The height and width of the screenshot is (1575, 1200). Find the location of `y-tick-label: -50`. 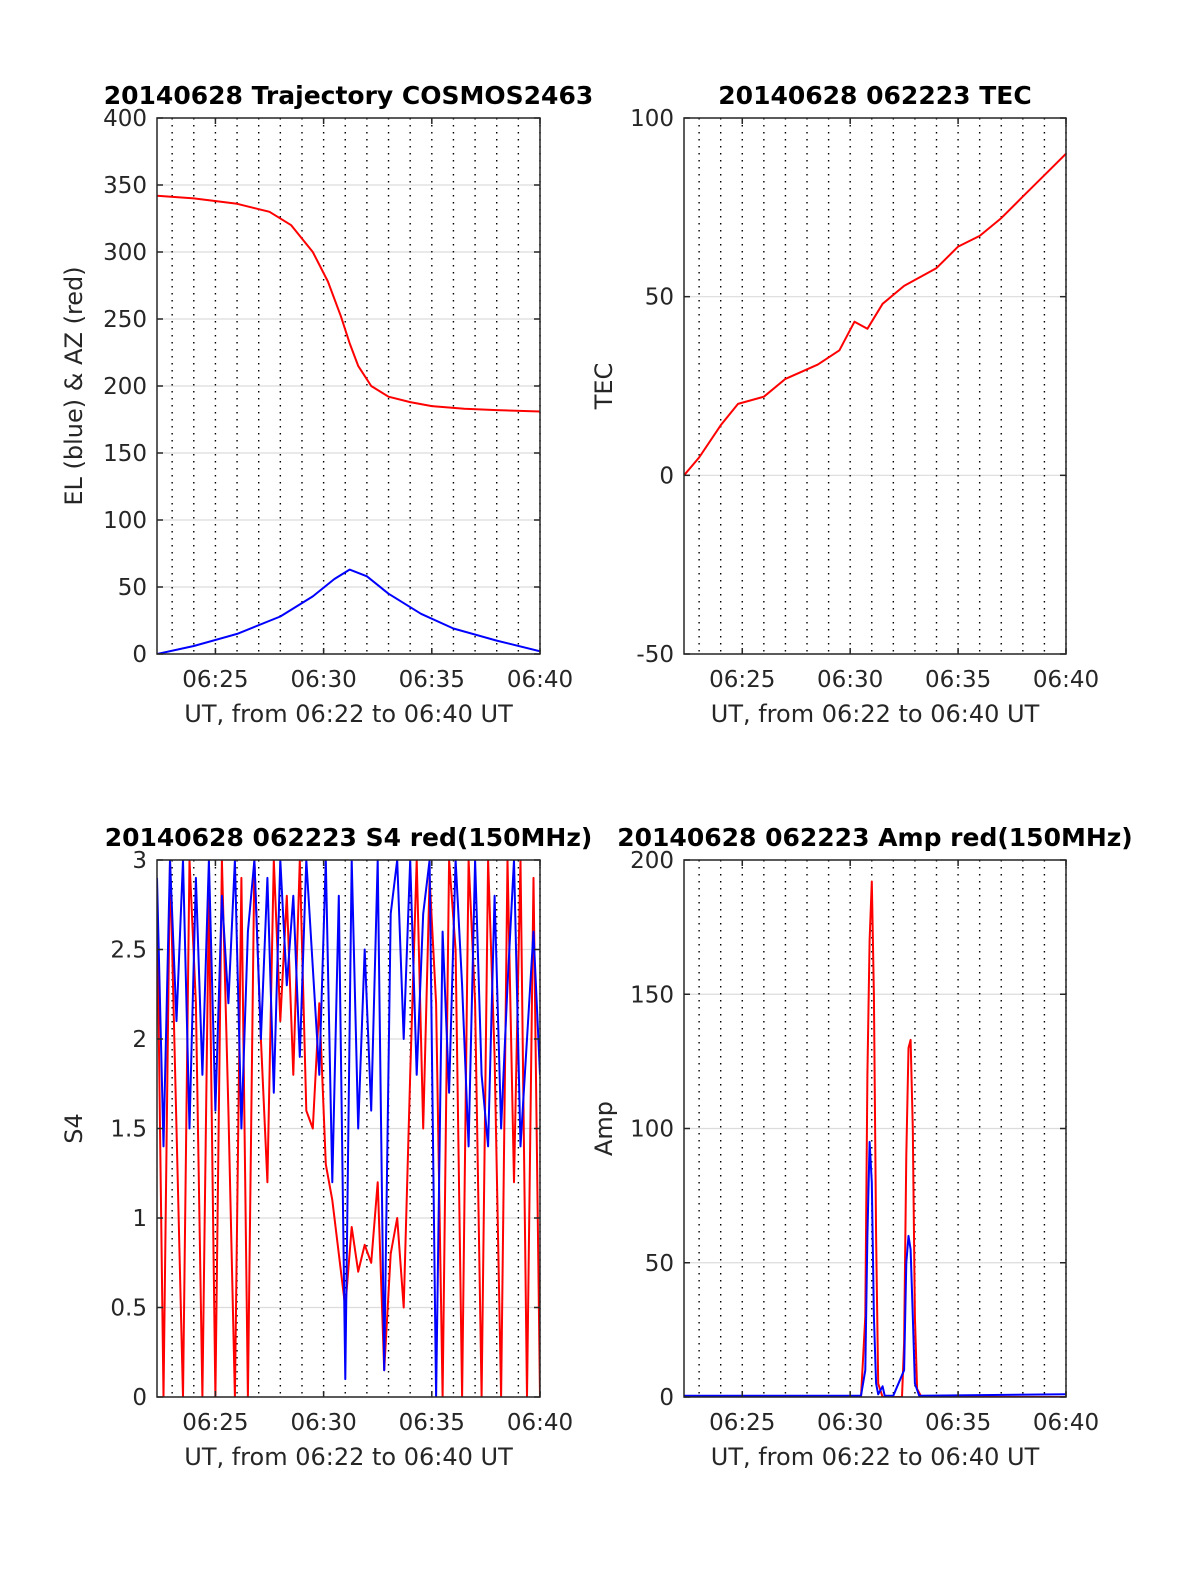

y-tick-label: -50 is located at coordinates (655, 655).